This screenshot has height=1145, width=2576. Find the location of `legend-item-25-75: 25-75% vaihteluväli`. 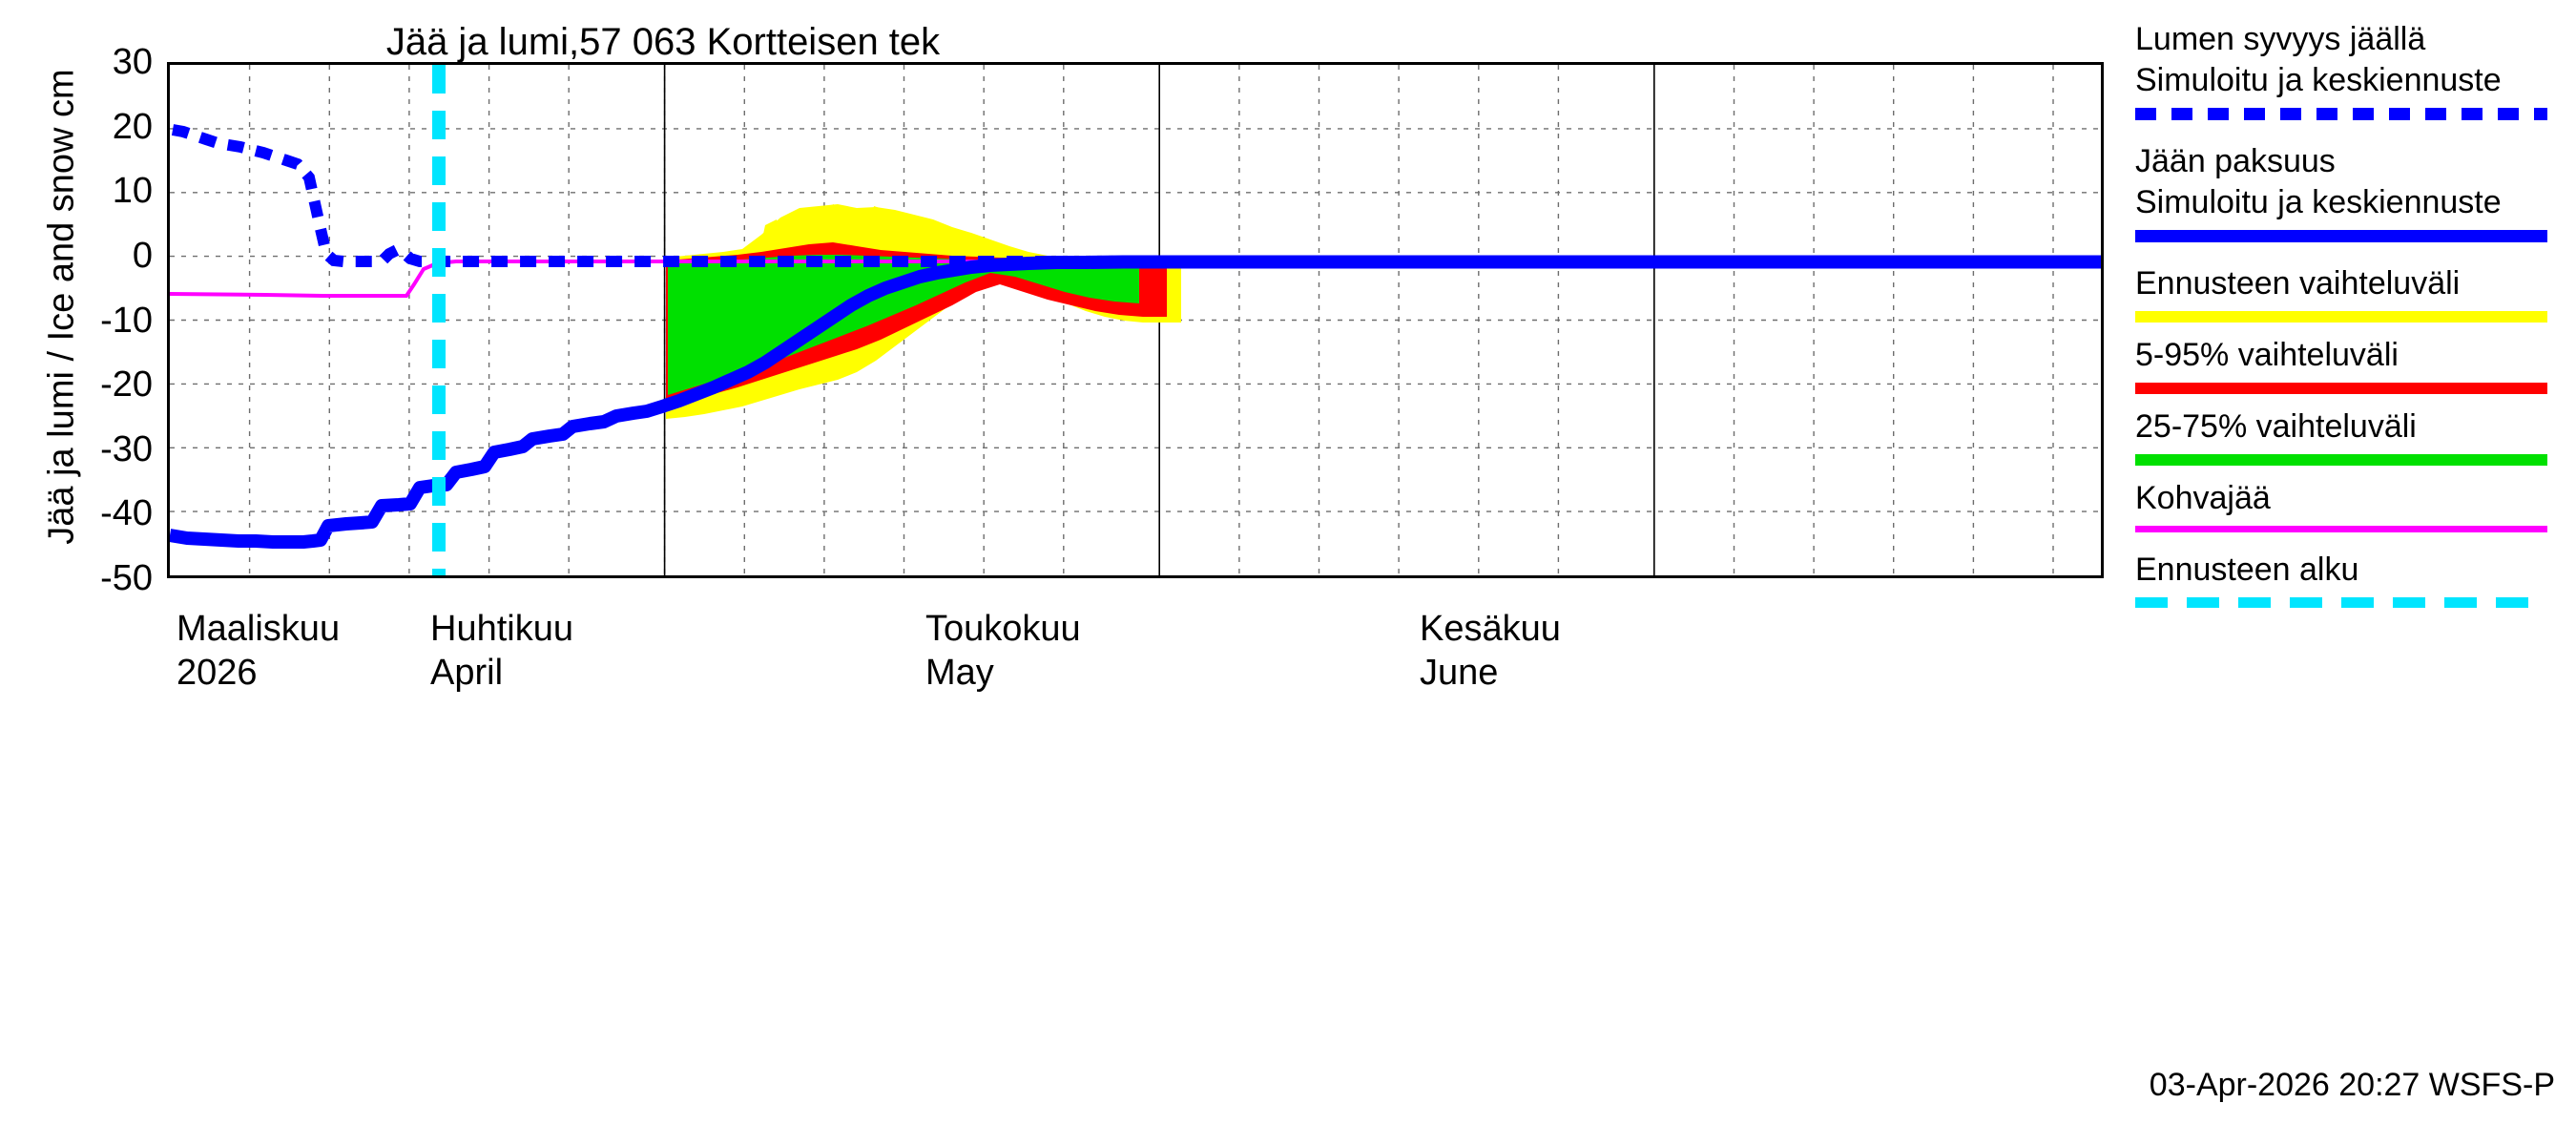

legend-item-25-75: 25-75% vaihteluväli is located at coordinates (2350, 436).